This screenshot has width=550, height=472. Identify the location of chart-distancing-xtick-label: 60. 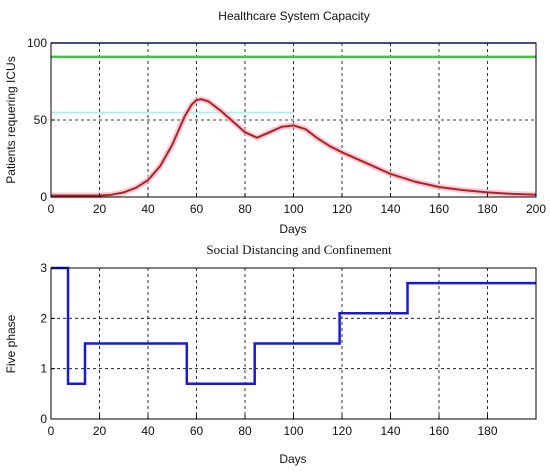
(197, 431).